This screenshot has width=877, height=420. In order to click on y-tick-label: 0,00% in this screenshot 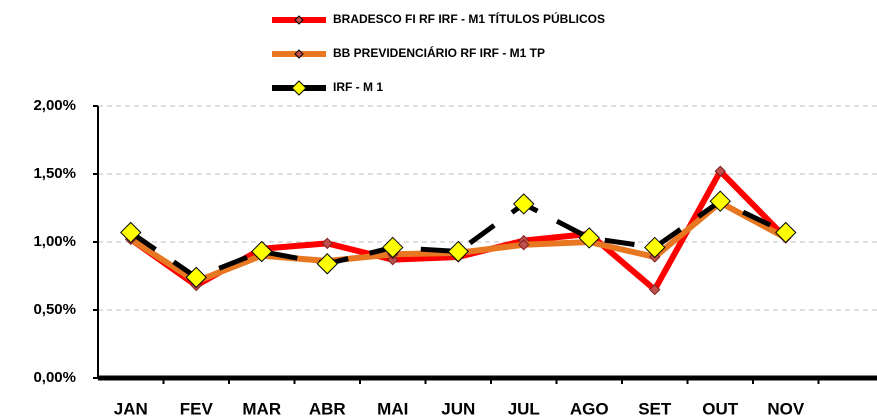, I will do `click(54, 377)`.